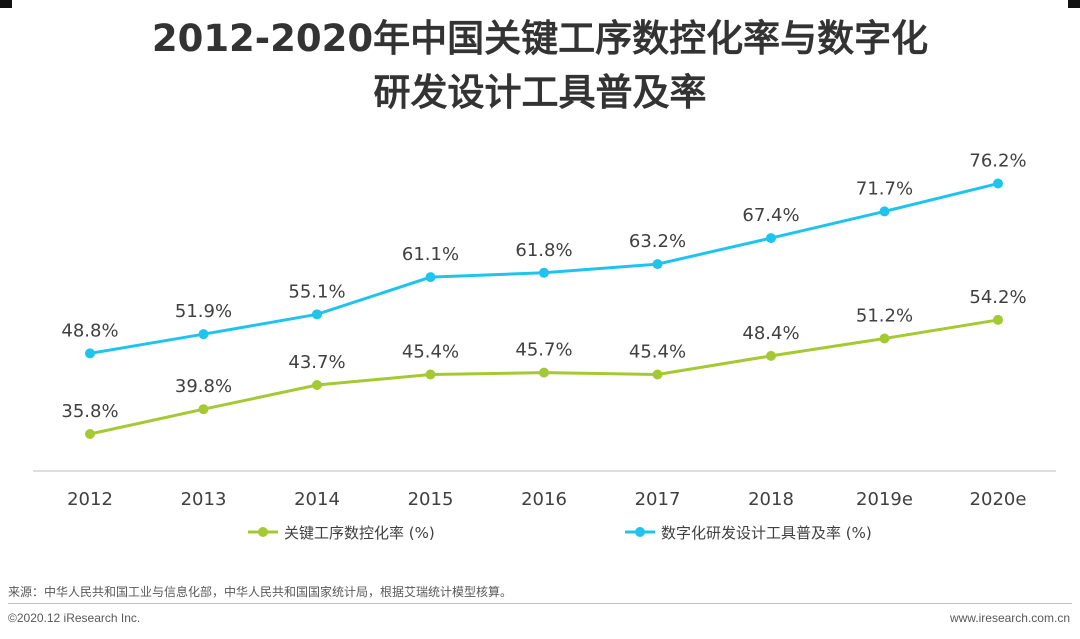  I want to click on x-tick-label: 2017, so click(658, 499).